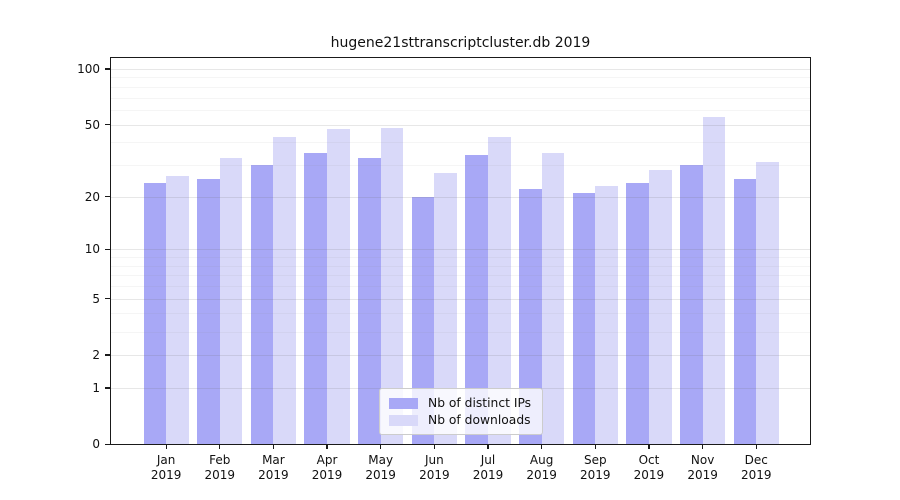  What do you see at coordinates (714, 280) in the screenshot?
I see `bar-downloads-nov` at bounding box center [714, 280].